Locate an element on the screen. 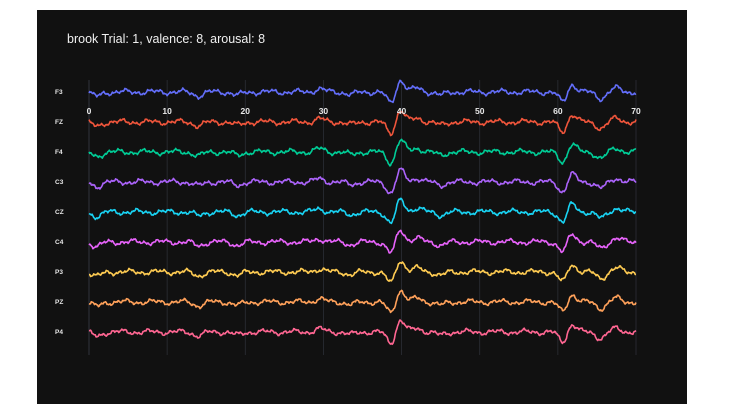 Image resolution: width=733 pixels, height=414 pixels. series-line-pz is located at coordinates (362, 301).